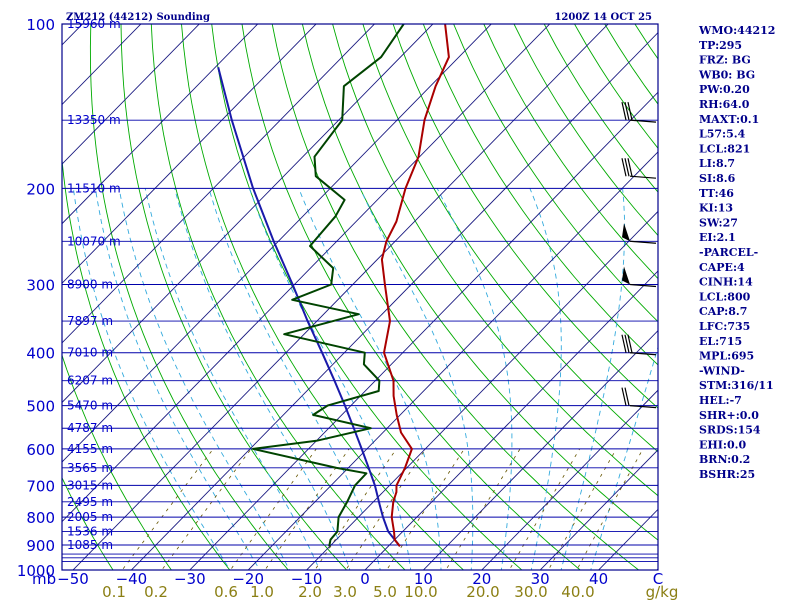 The height and width of the screenshot is (600, 800). I want to click on index-item: EHI:0.0, so click(722, 444).